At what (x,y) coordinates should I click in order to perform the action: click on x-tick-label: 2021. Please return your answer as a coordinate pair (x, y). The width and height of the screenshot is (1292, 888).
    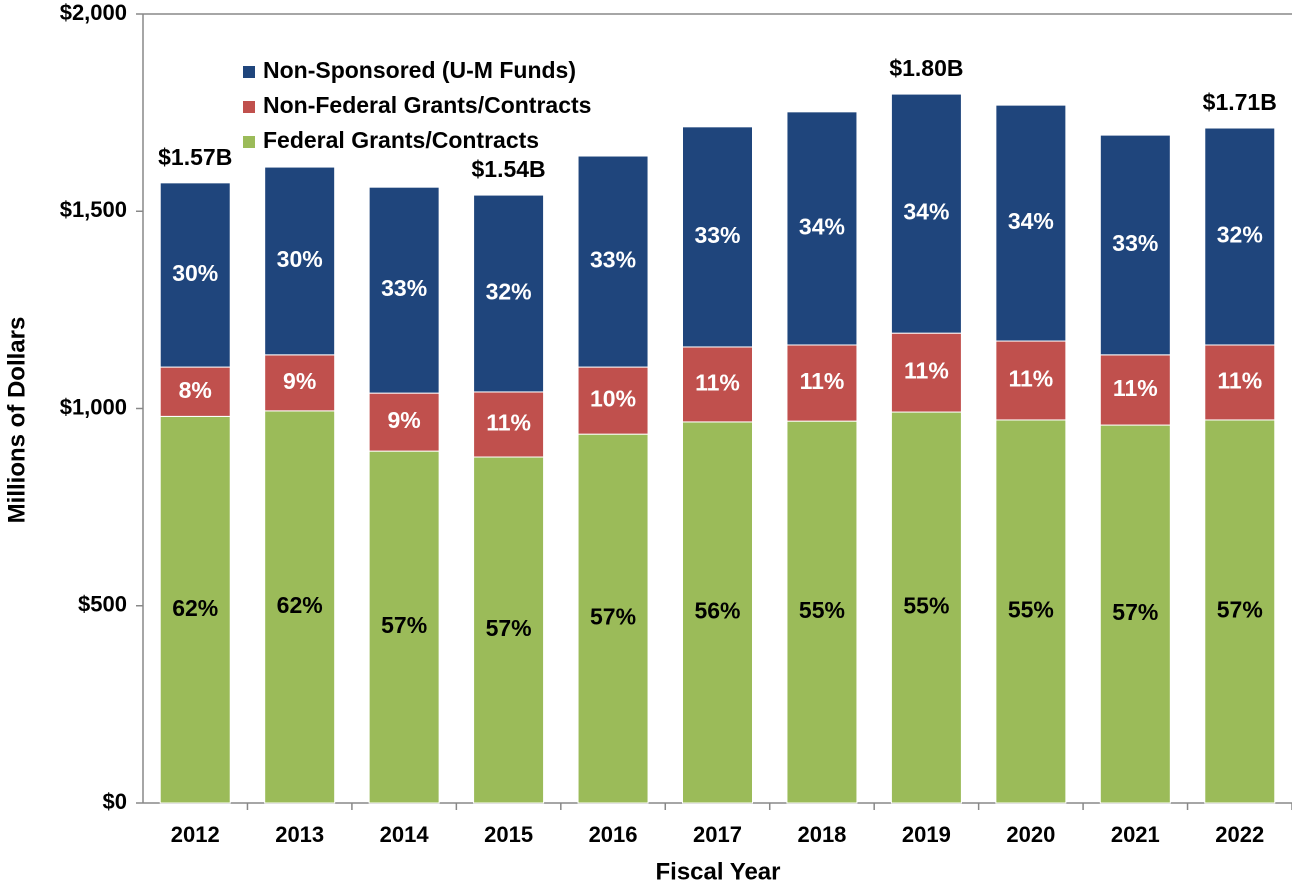
    Looking at the image, I should click on (1135, 834).